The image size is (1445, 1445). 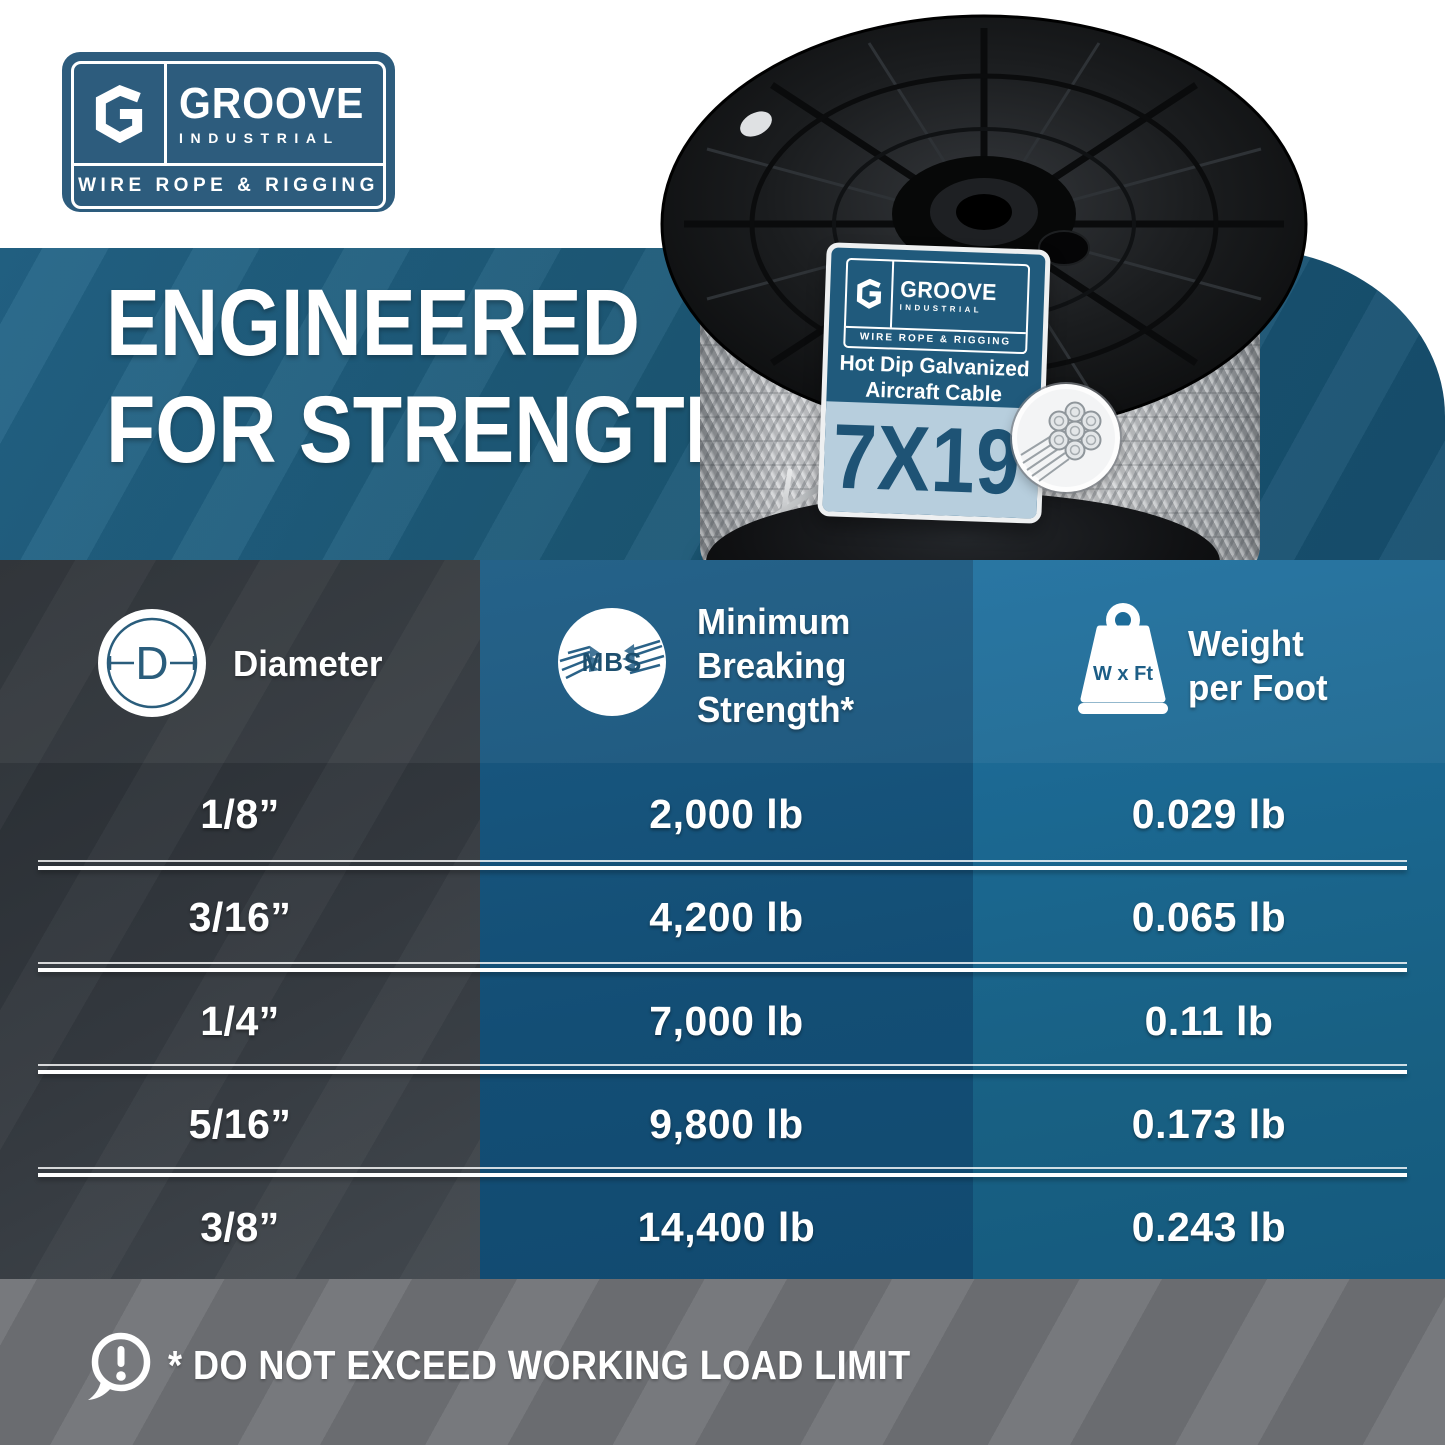 I want to click on cell-diameter: 5/16”, so click(x=240, y=1123).